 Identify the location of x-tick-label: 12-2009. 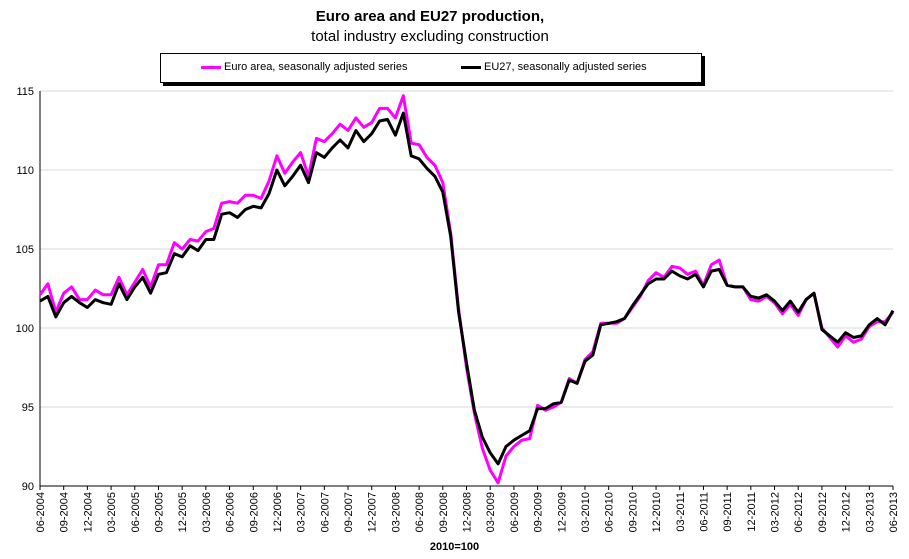
(562, 512).